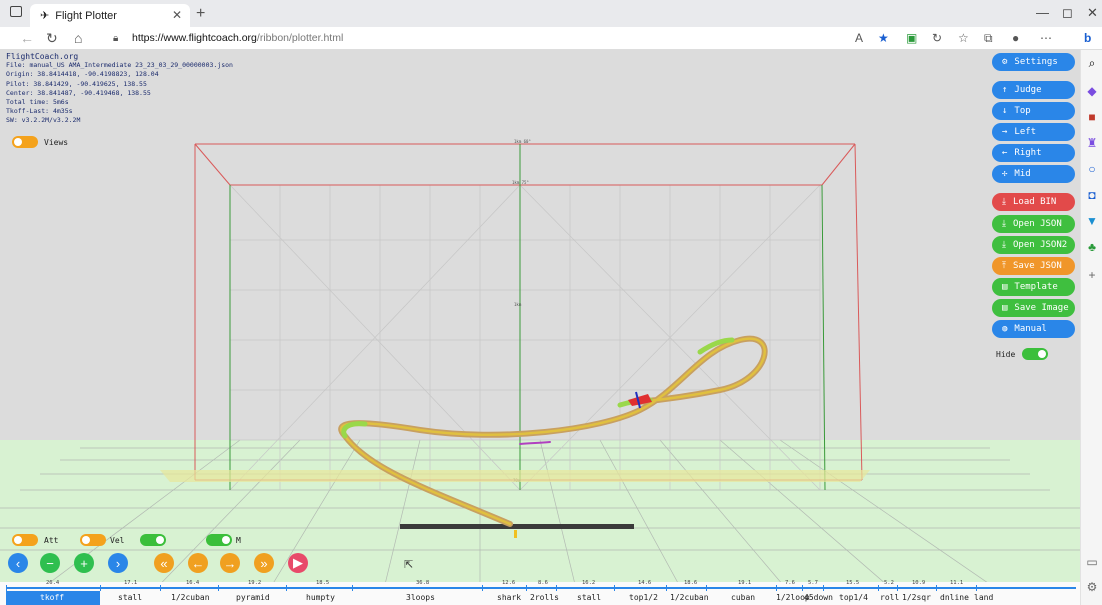 This screenshot has height=605, width=1102. What do you see at coordinates (50, 563) in the screenshot?
I see `zoom-out-button: −` at bounding box center [50, 563].